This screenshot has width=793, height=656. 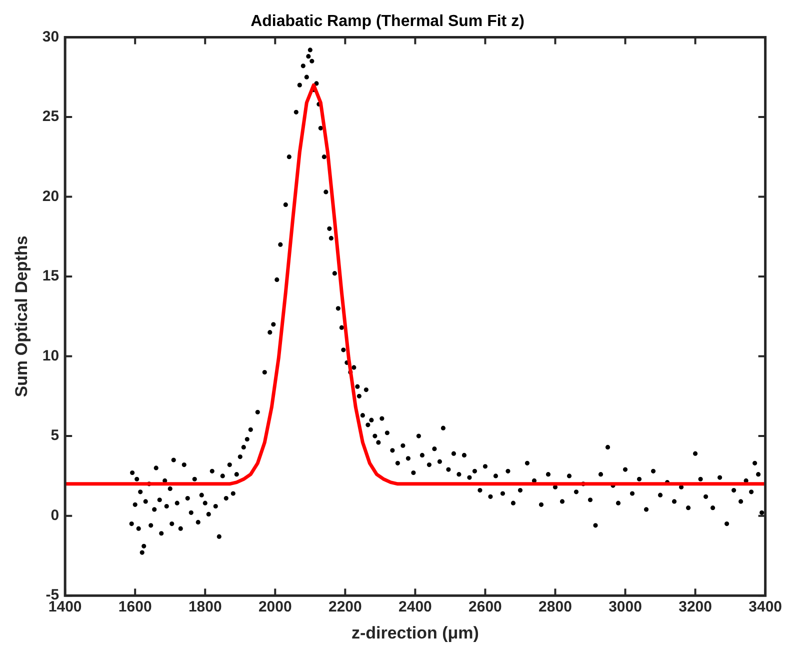 I want to click on y-tick-label: 20, so click(x=51, y=196).